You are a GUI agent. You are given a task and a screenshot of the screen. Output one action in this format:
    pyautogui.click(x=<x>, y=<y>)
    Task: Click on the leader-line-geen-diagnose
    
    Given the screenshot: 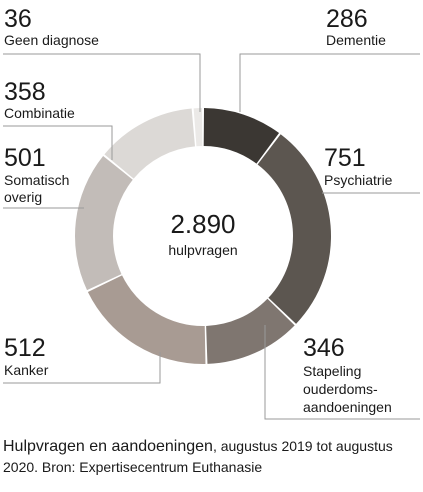 What is the action you would take?
    pyautogui.click(x=102, y=82)
    